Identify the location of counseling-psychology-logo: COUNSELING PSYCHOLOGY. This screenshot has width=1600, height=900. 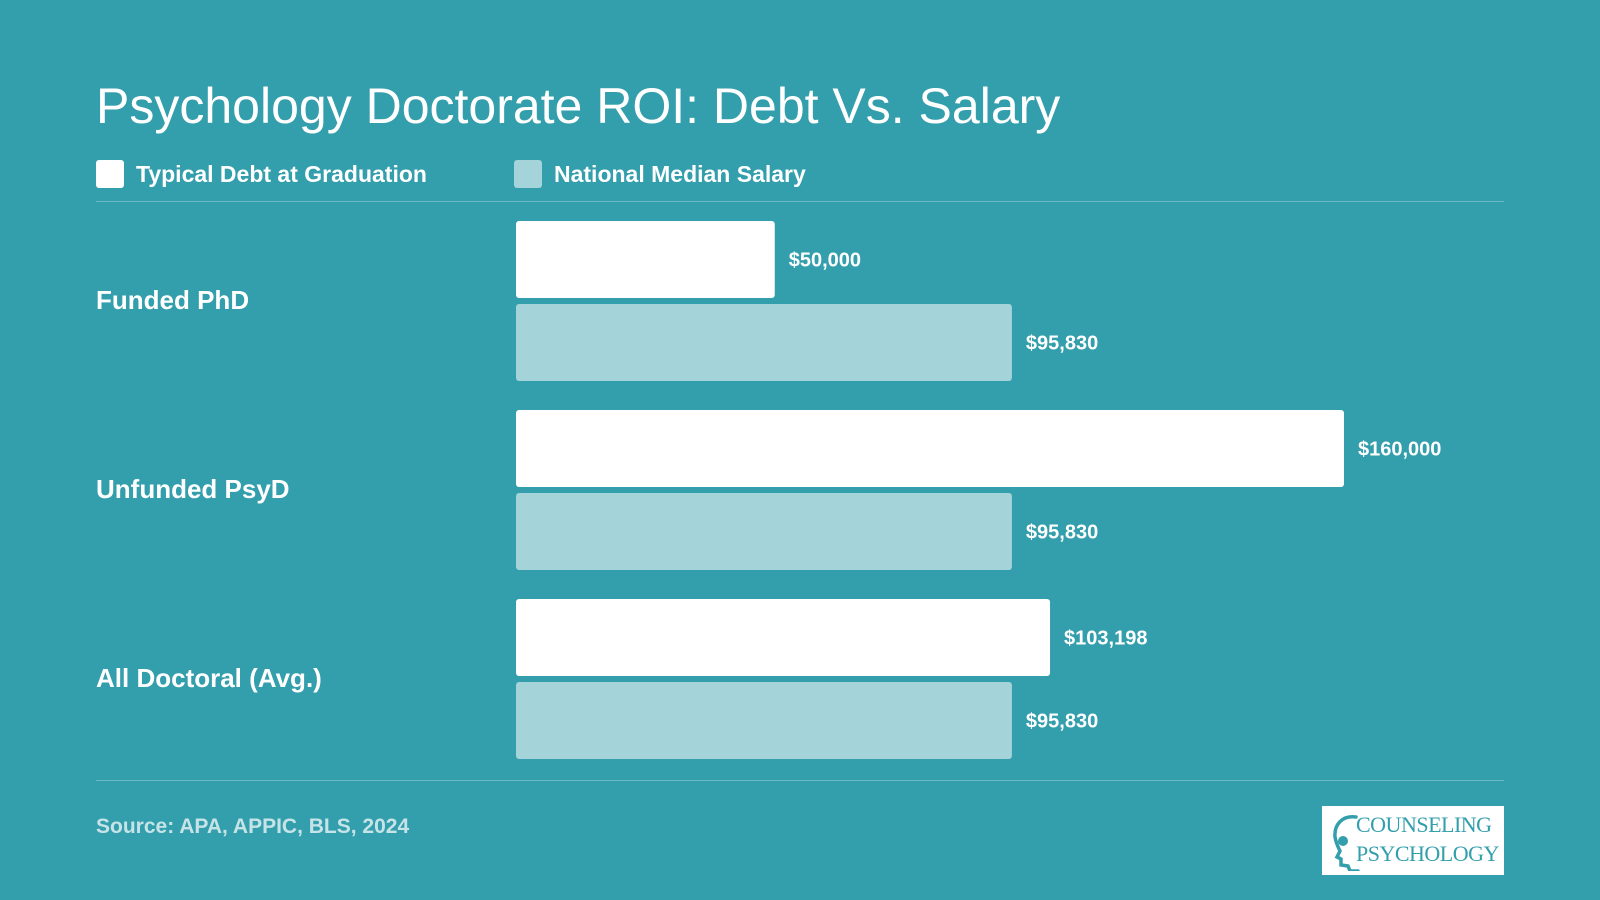
(1413, 840).